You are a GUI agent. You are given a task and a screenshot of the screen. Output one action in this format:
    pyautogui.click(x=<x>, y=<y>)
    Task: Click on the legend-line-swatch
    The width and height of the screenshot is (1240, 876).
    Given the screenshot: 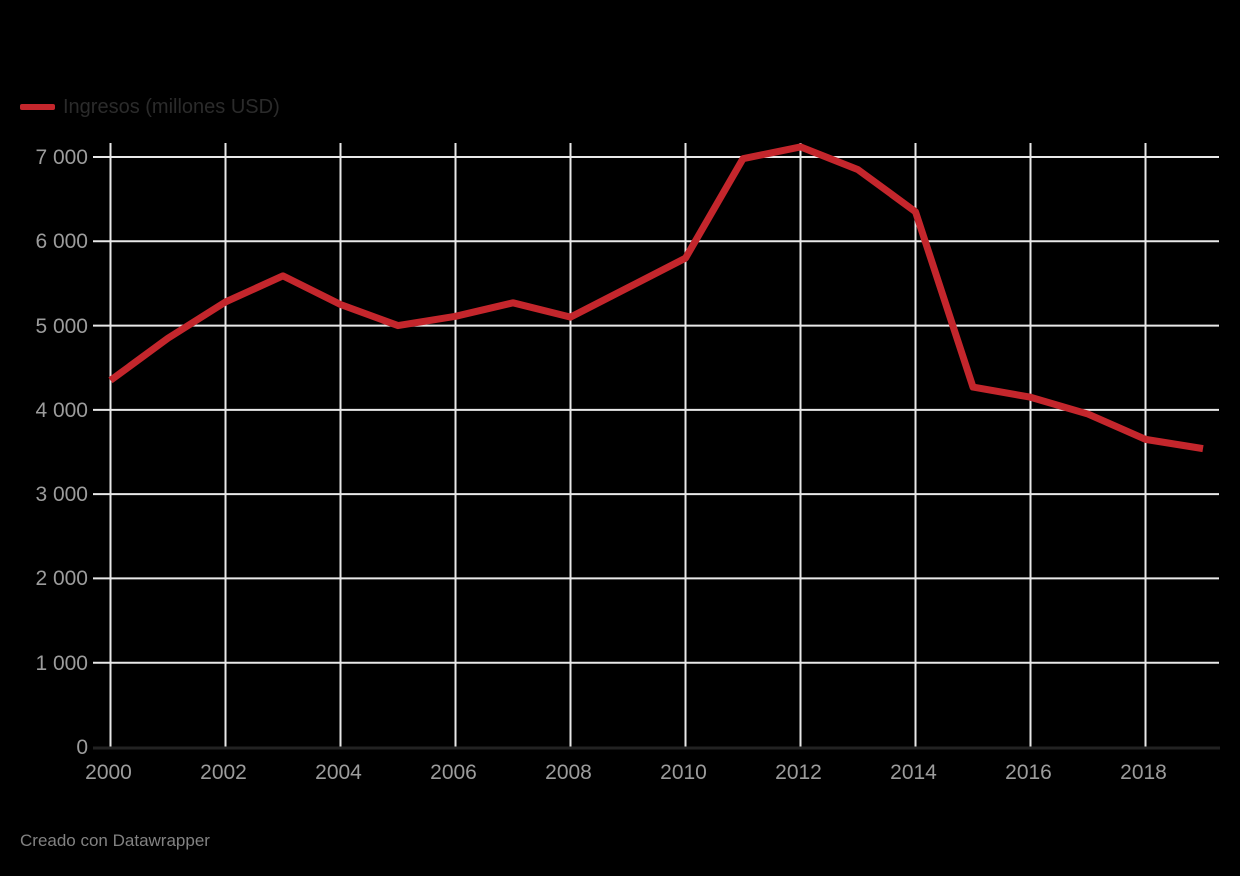 What is the action you would take?
    pyautogui.click(x=37, y=107)
    